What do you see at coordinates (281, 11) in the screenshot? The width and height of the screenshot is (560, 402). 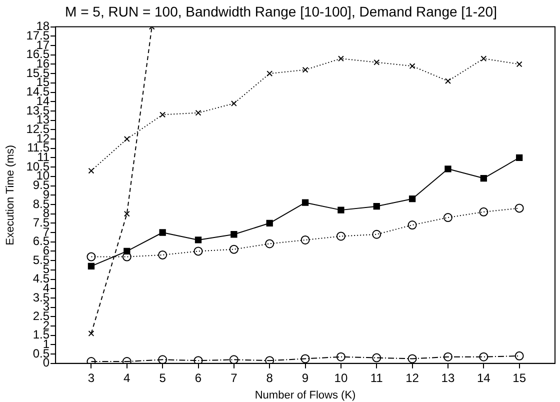 I see `chart-title: M = 5, RUN = 100, Bandwidth Range [10-100], Demand Range [1-20]` at bounding box center [281, 11].